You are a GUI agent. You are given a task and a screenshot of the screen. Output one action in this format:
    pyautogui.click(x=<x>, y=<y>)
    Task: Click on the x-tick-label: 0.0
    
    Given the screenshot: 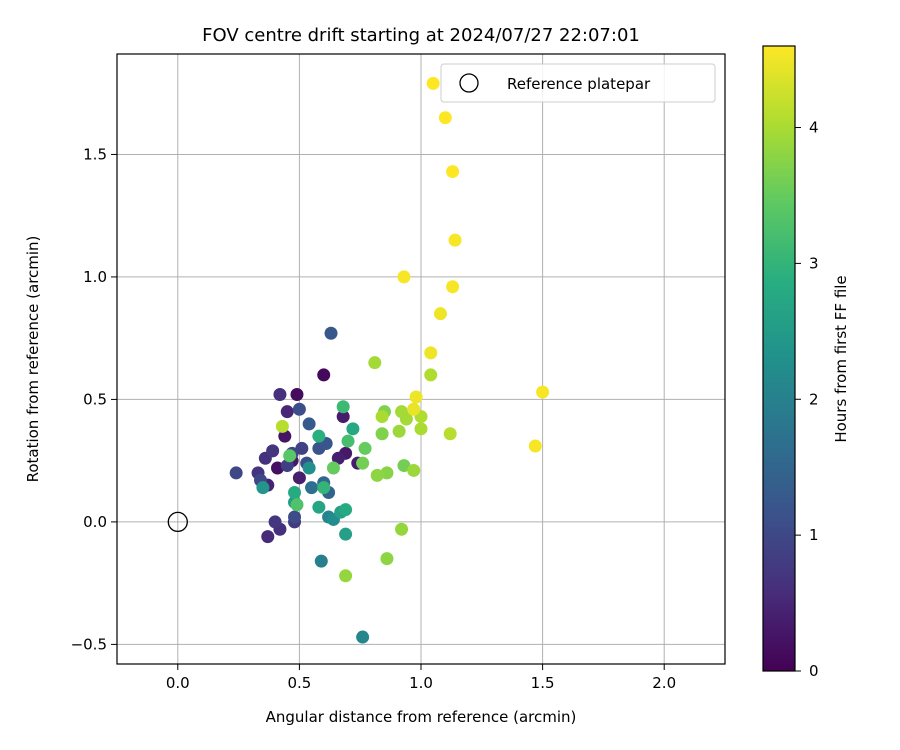 What is the action you would take?
    pyautogui.click(x=178, y=683)
    